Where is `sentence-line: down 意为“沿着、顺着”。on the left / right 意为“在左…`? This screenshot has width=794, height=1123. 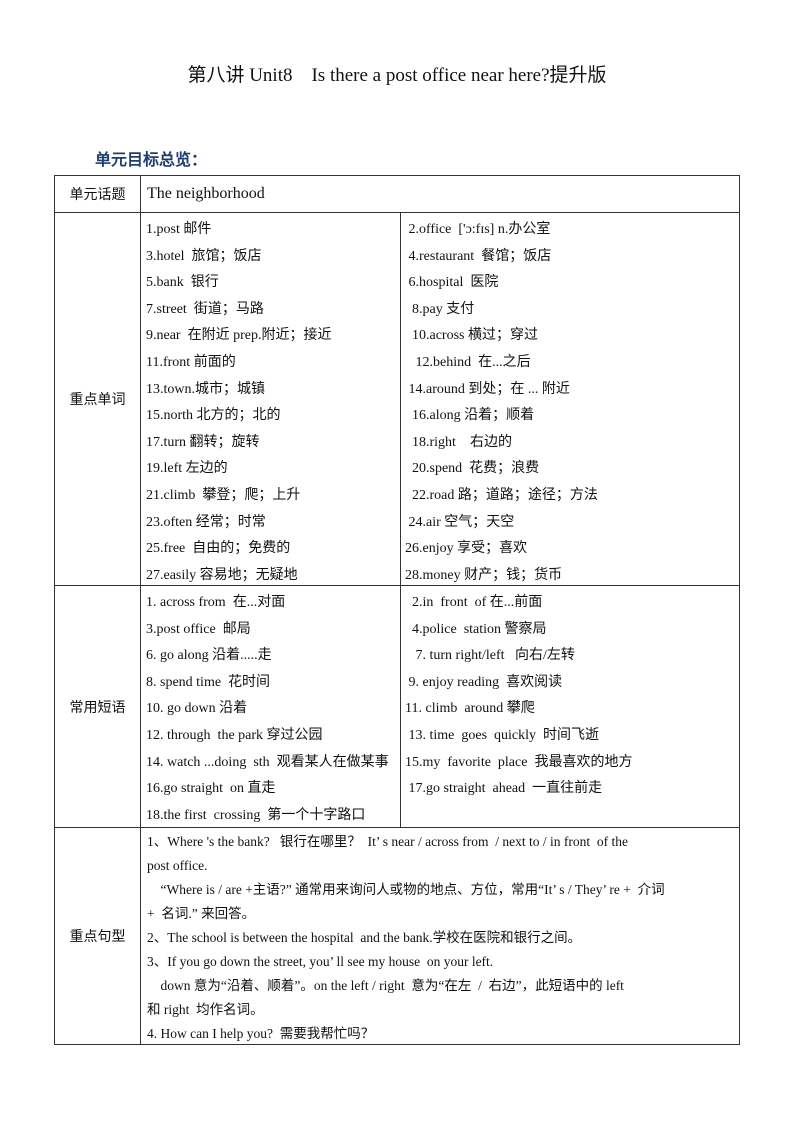
sentence-line: down 意为“沿着、顺着”。on the left / right 意为“在左… is located at coordinates (385, 985).